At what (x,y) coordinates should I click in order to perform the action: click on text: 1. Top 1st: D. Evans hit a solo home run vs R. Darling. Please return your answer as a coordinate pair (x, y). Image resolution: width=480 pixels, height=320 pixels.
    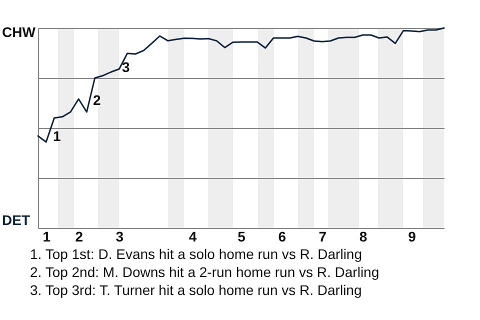
    Looking at the image, I should click on (197, 254).